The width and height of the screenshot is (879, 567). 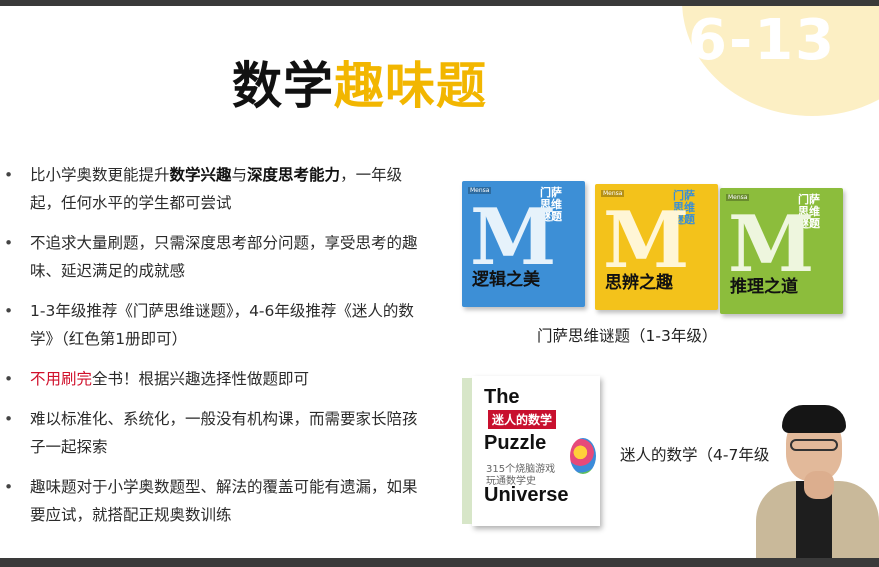 I want to click on bottom-bar, so click(x=439, y=562).